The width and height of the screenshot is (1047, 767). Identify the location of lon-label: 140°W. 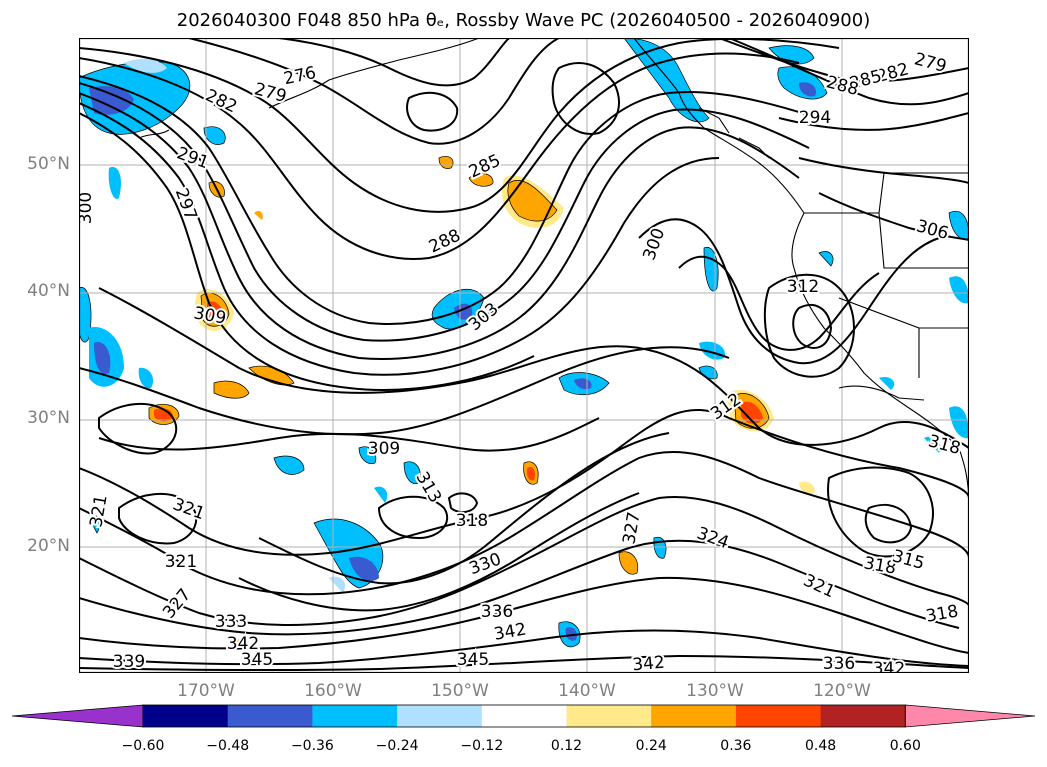
(587, 691).